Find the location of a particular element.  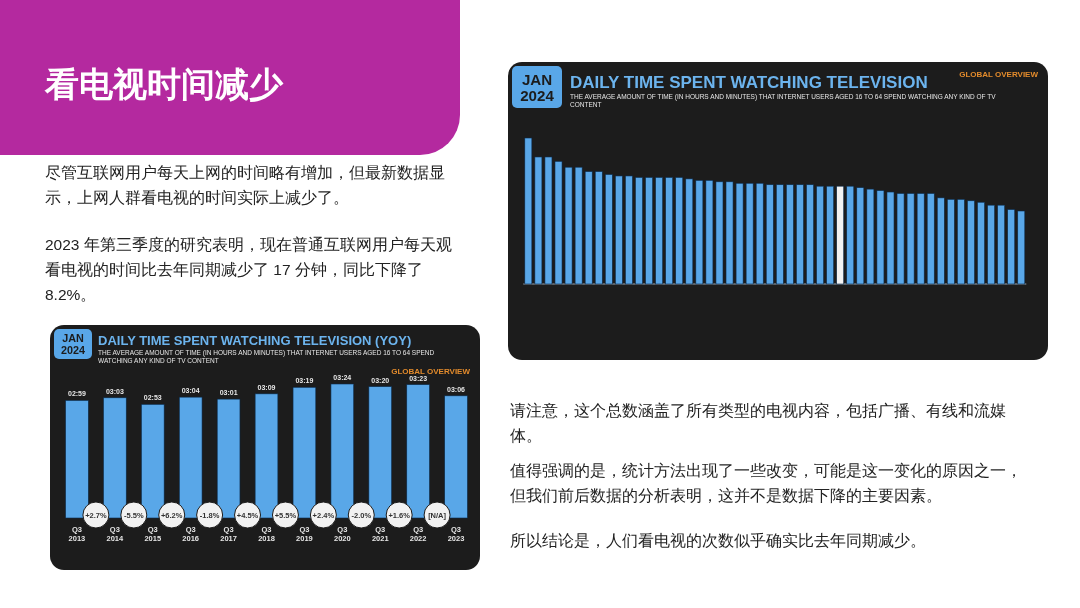

text: 所以结论是，人们看电视的次数似乎确实比去年同期减少。 is located at coordinates (718, 541).